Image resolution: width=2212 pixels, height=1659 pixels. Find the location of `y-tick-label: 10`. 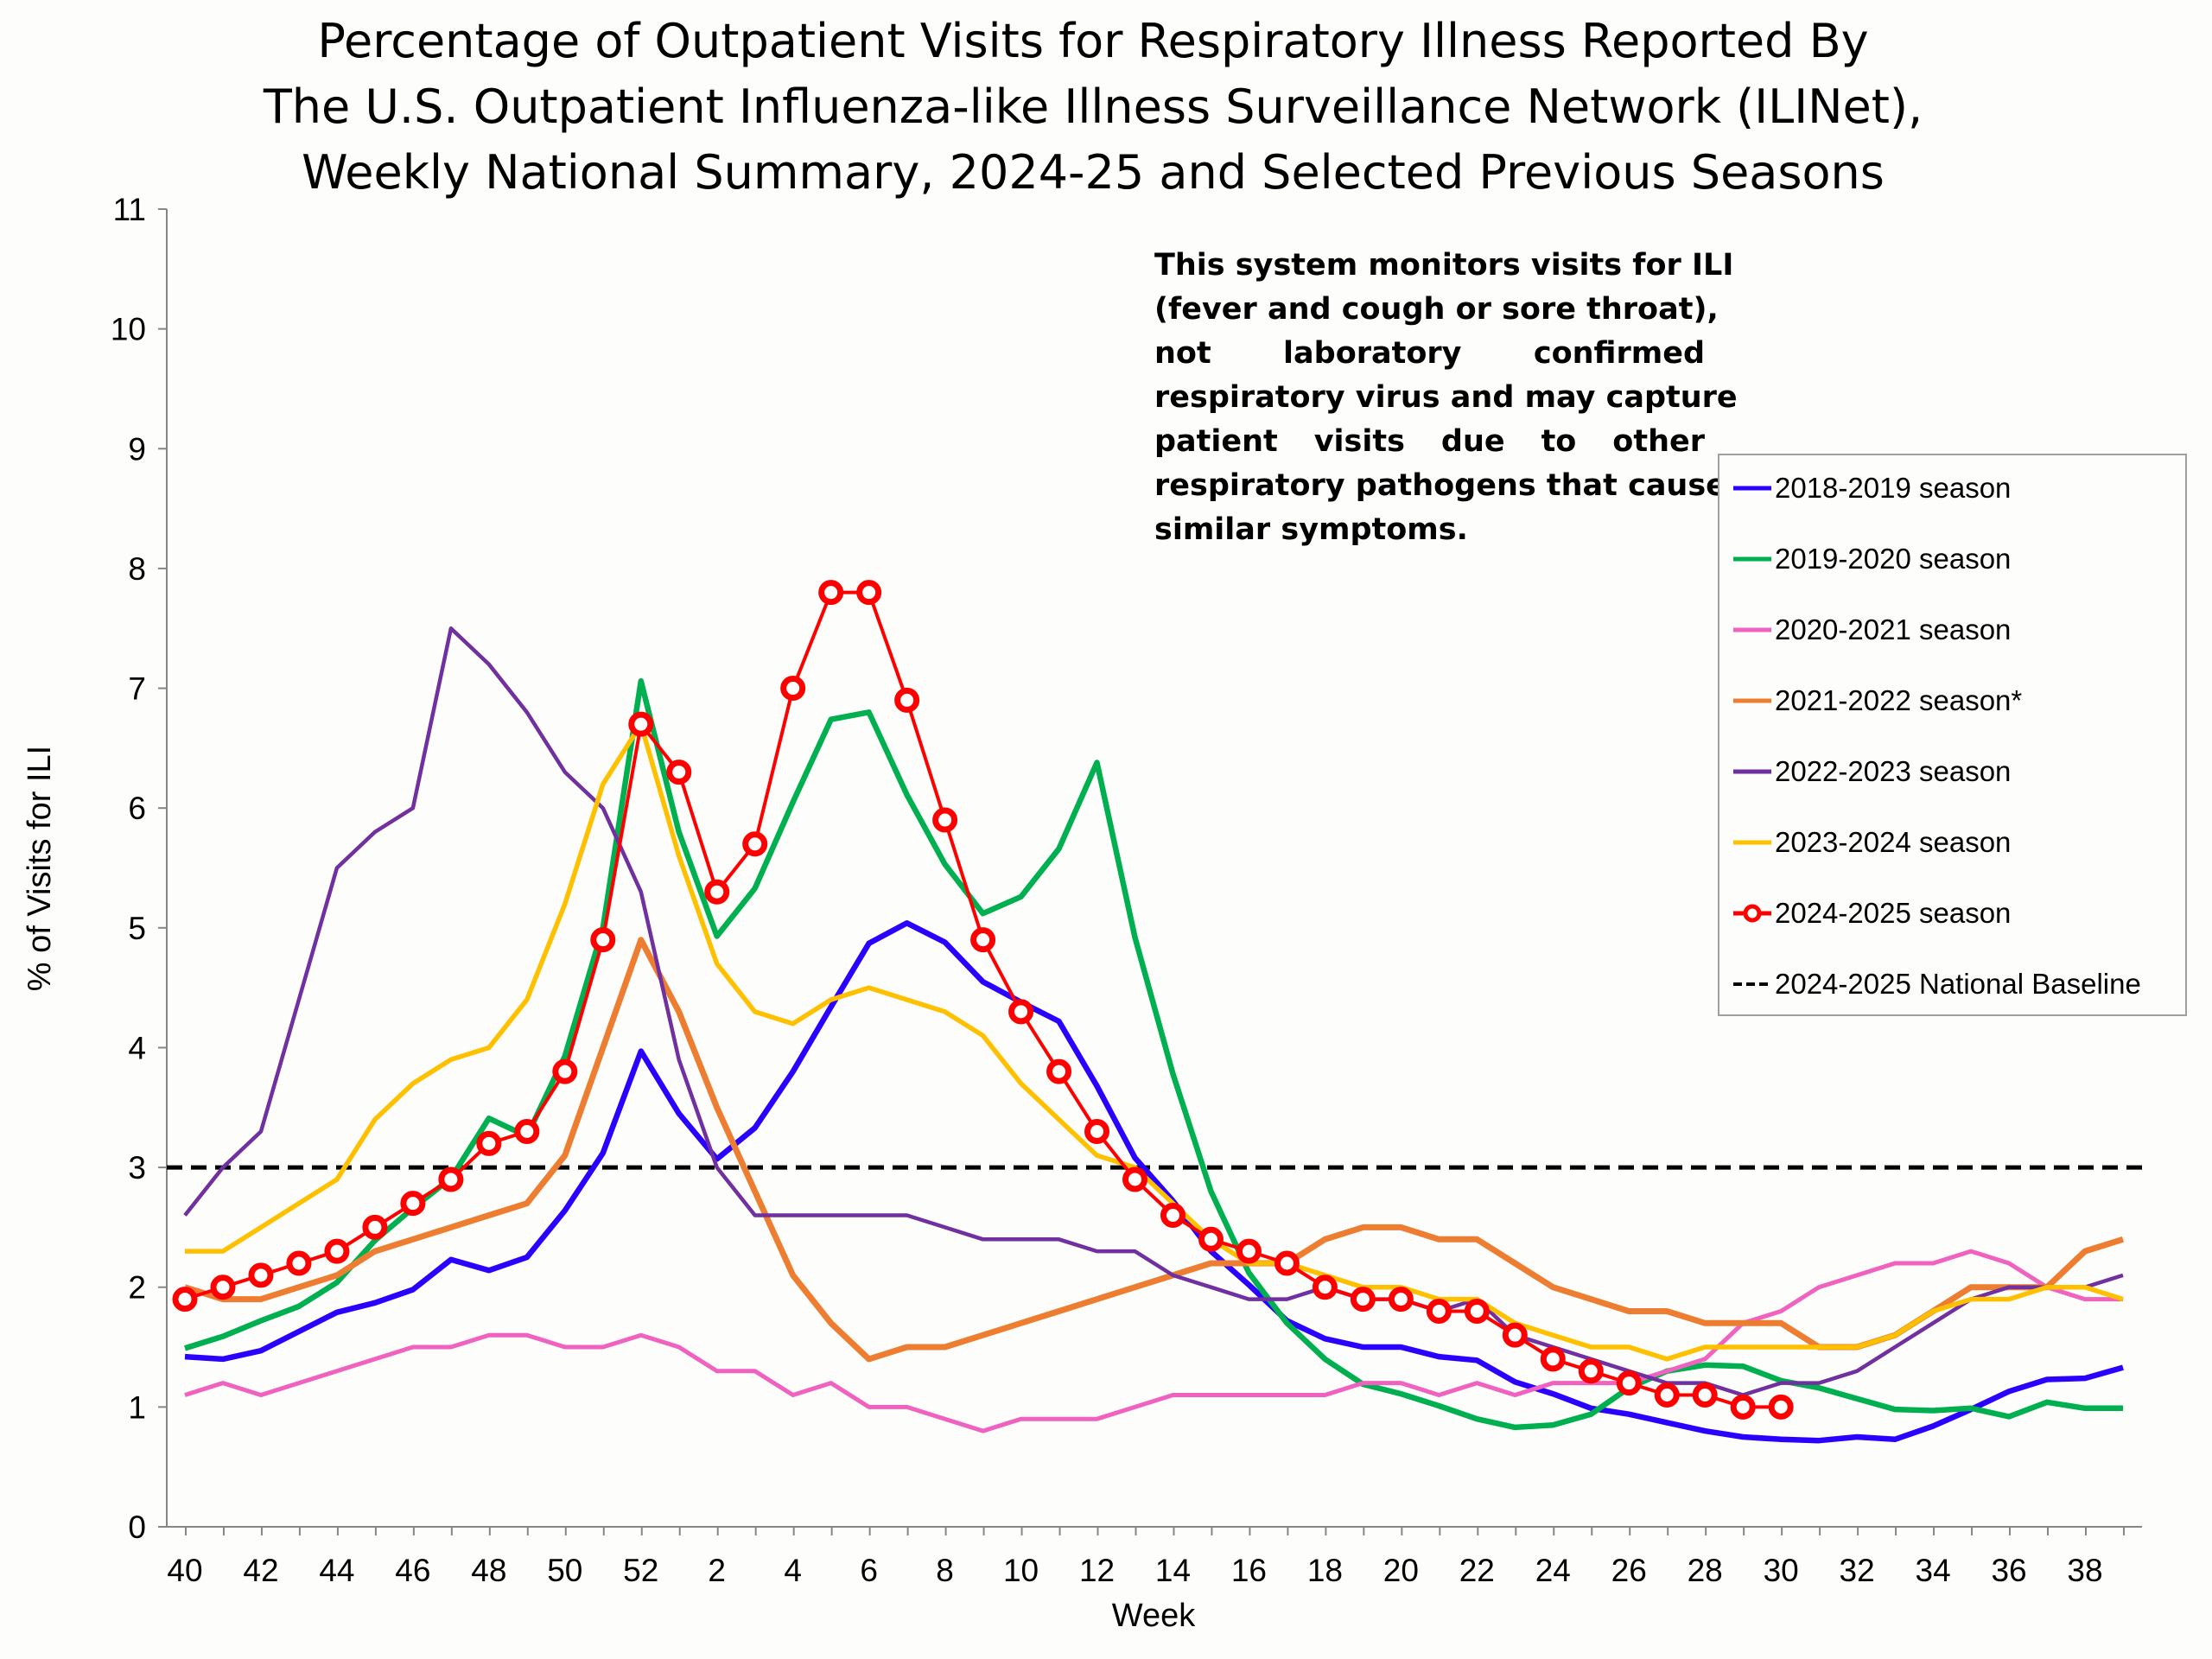

y-tick-label: 10 is located at coordinates (128, 329).